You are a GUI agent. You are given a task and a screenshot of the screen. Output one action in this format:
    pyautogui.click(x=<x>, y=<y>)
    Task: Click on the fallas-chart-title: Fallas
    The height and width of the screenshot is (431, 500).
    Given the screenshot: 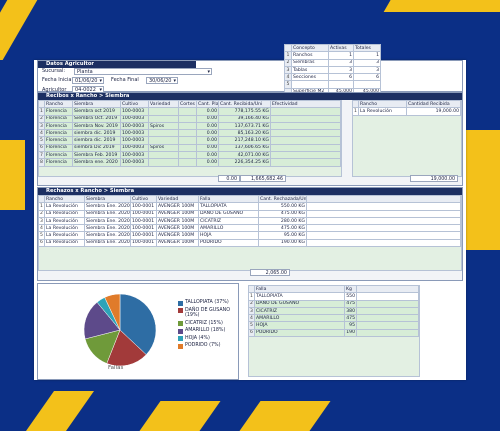 What is the action you would take?
    pyautogui.click(x=116, y=368)
    